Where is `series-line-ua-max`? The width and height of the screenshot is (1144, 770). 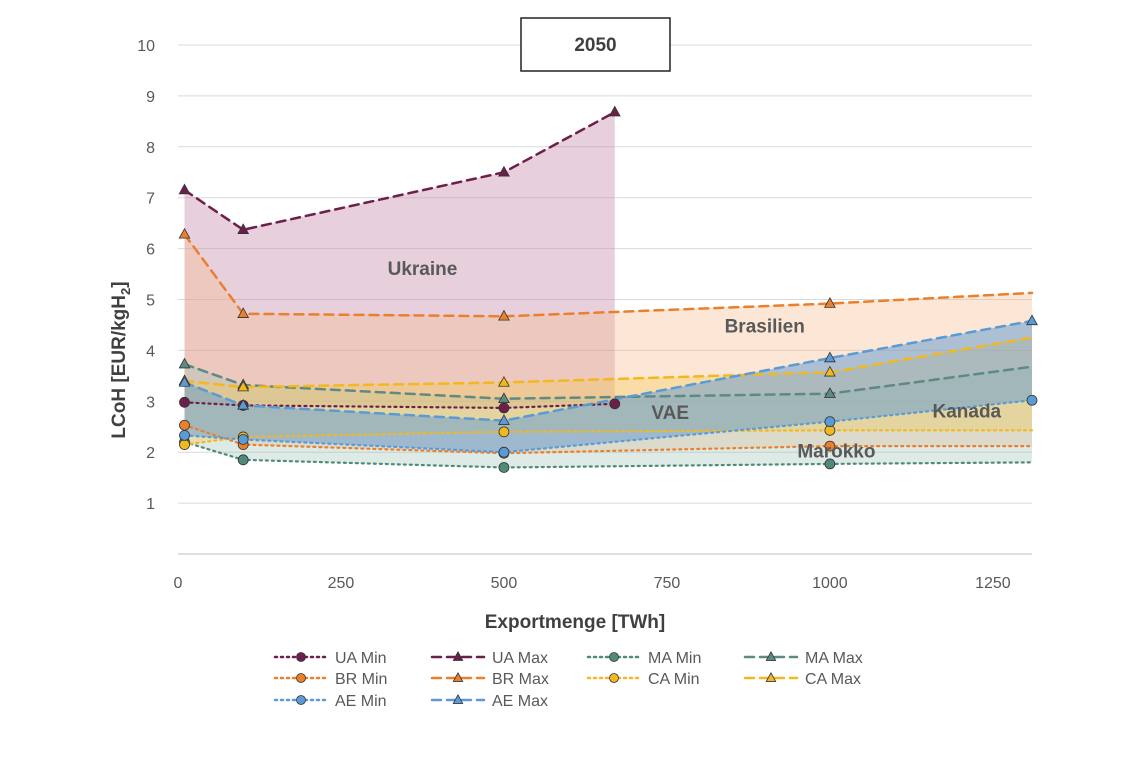 series-line-ua-max is located at coordinates (400, 171).